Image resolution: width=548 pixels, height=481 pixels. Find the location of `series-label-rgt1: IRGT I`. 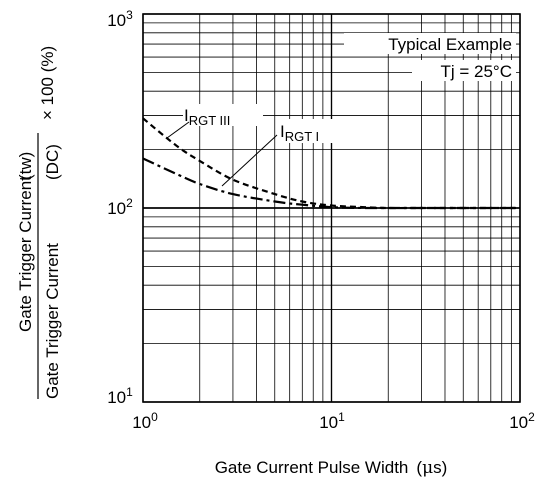

series-label-rgt1: IRGT I is located at coordinates (299, 133).